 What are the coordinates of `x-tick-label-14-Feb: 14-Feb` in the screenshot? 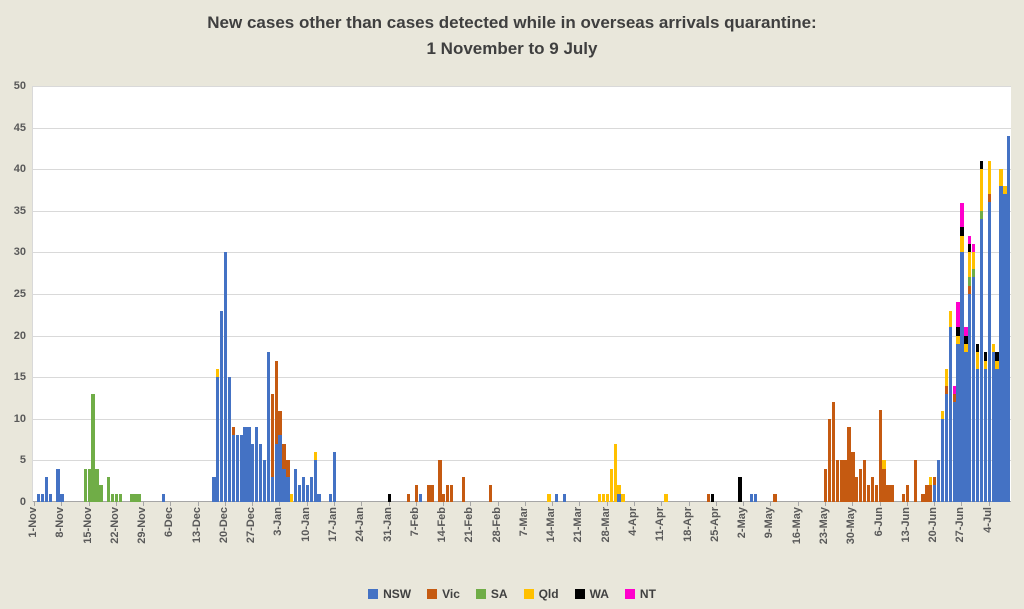 It's located at (442, 525).